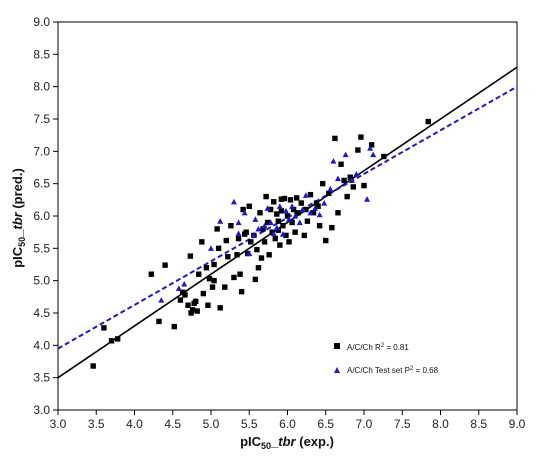  I want to click on y-tick-label: 7.5, so click(41, 119).